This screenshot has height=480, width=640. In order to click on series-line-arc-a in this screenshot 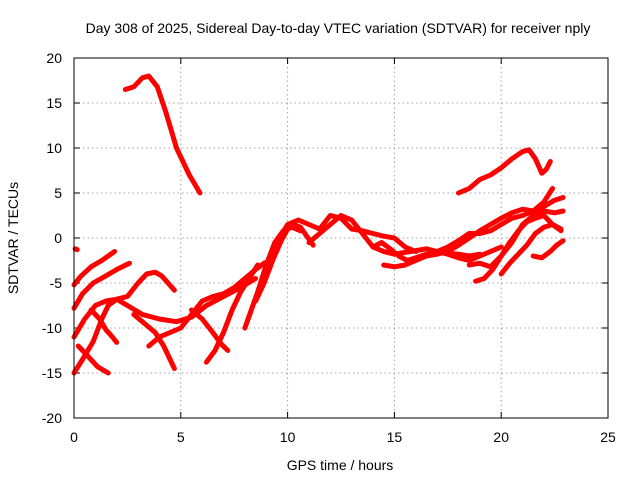, I will do `click(162, 134)`.